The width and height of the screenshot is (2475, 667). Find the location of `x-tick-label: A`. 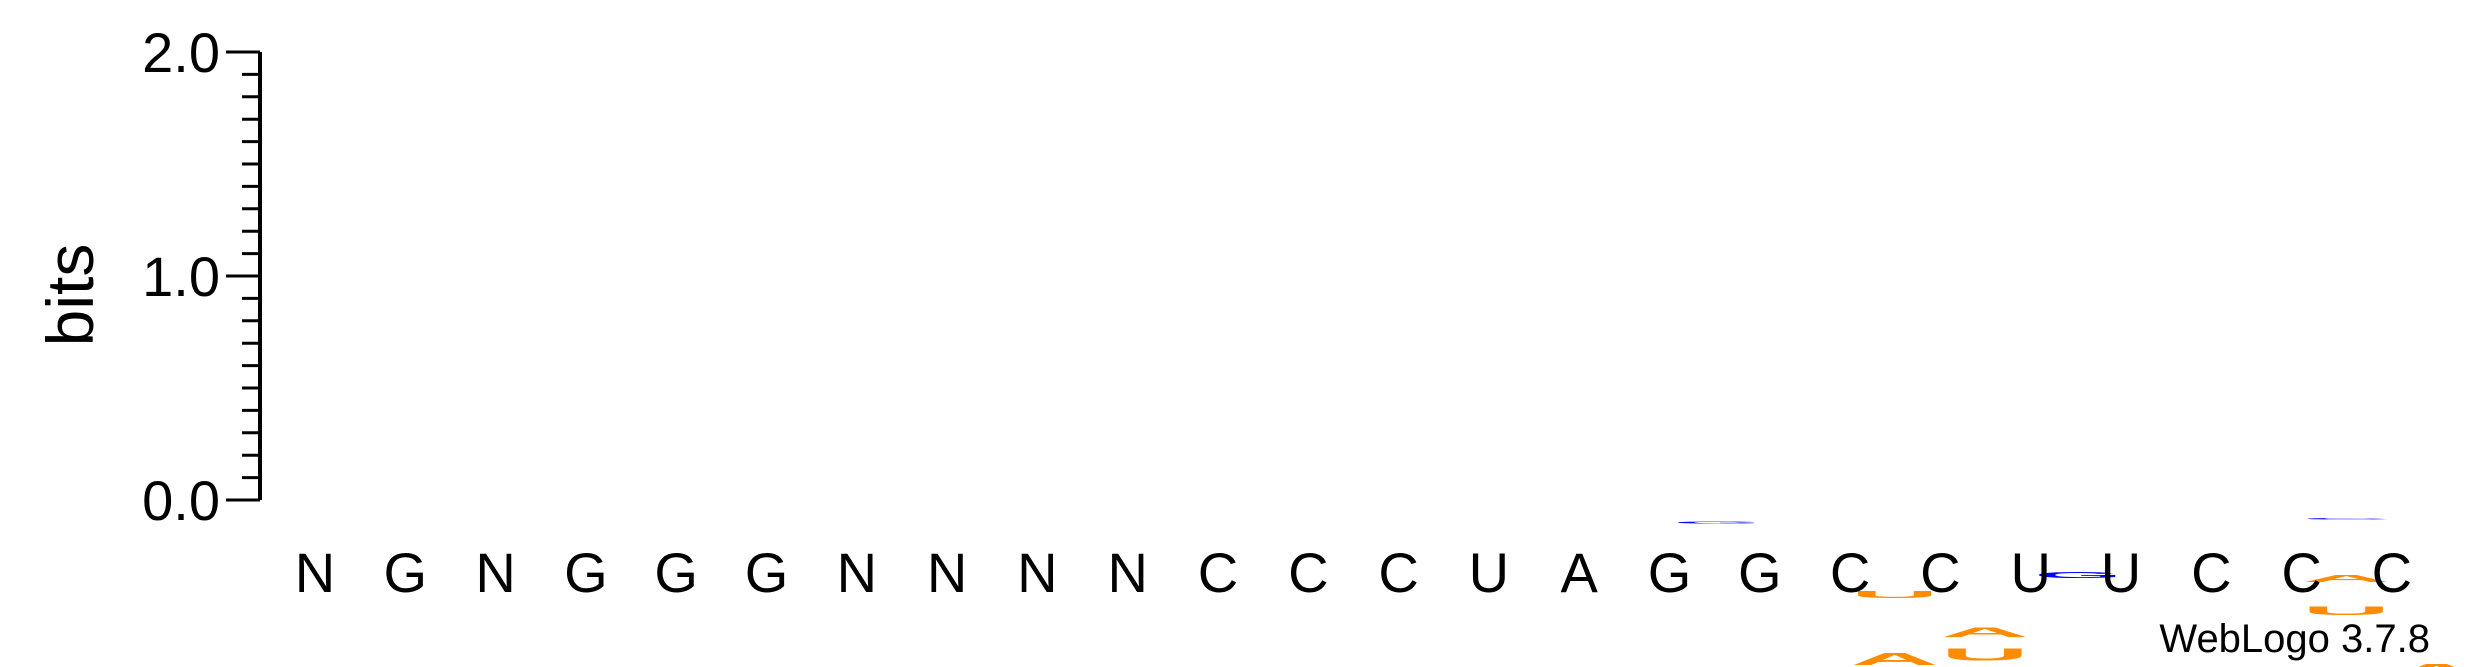

x-tick-label: A is located at coordinates (1580, 572).